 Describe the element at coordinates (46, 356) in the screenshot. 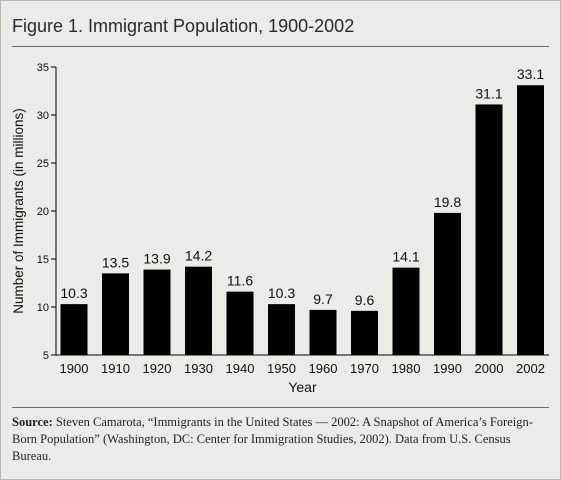

I see `y-tick-label: 5` at that location.